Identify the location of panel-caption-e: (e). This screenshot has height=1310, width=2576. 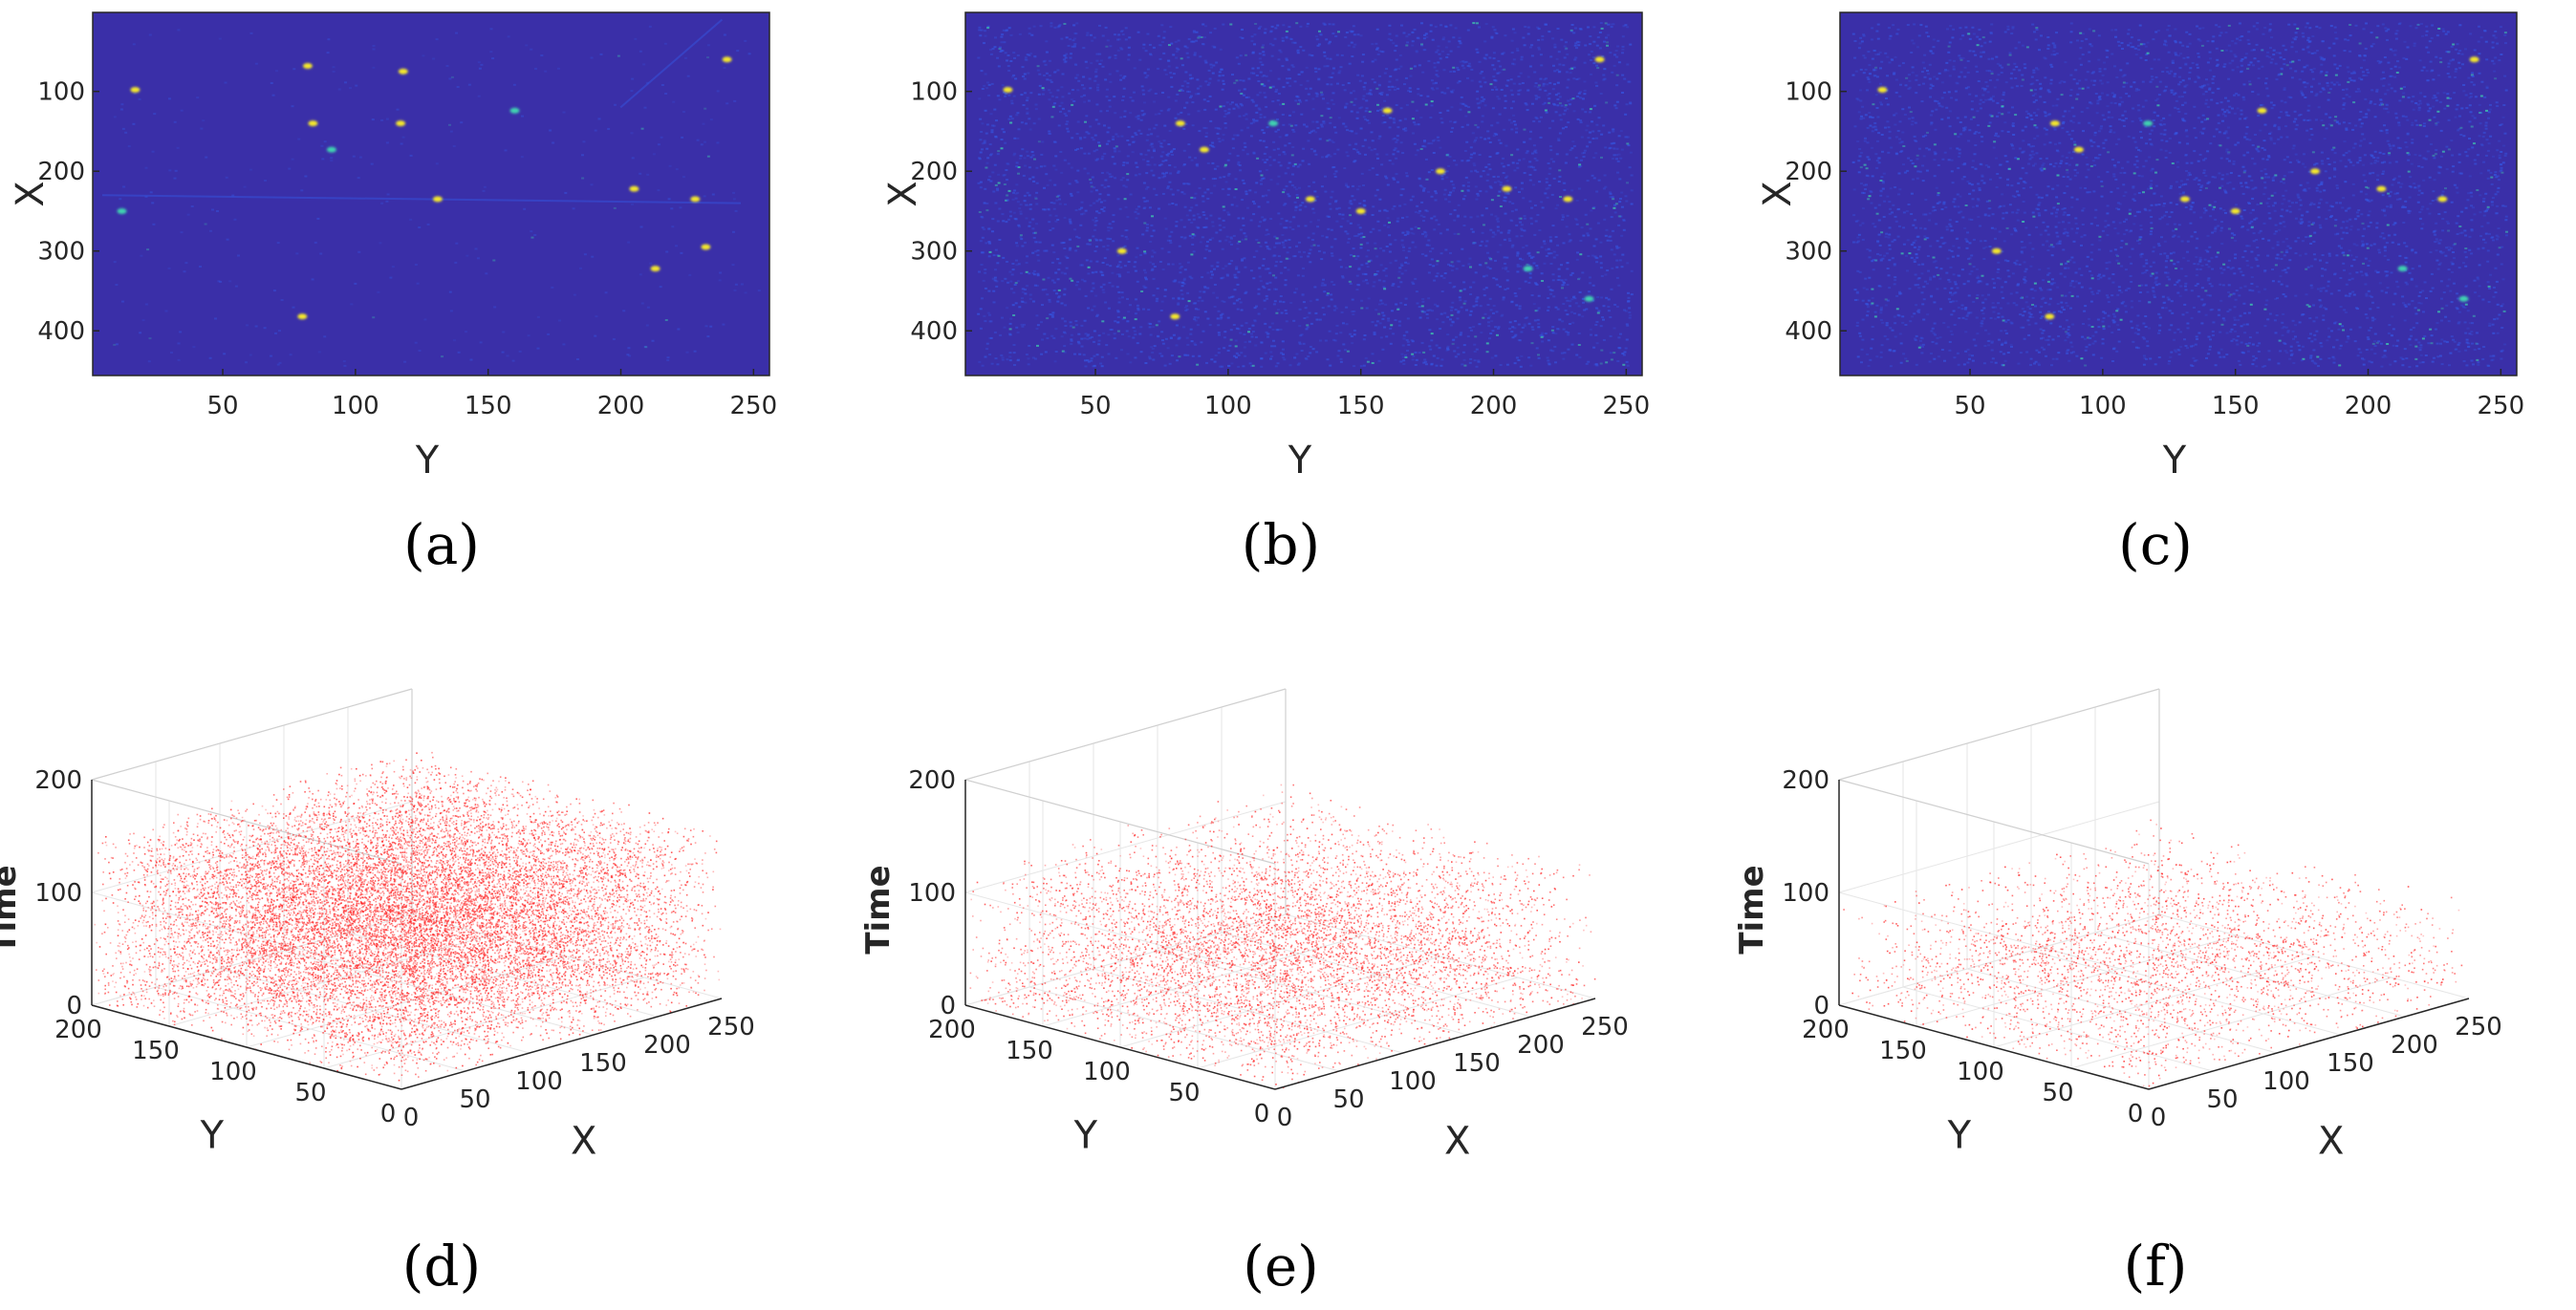
(1281, 1267).